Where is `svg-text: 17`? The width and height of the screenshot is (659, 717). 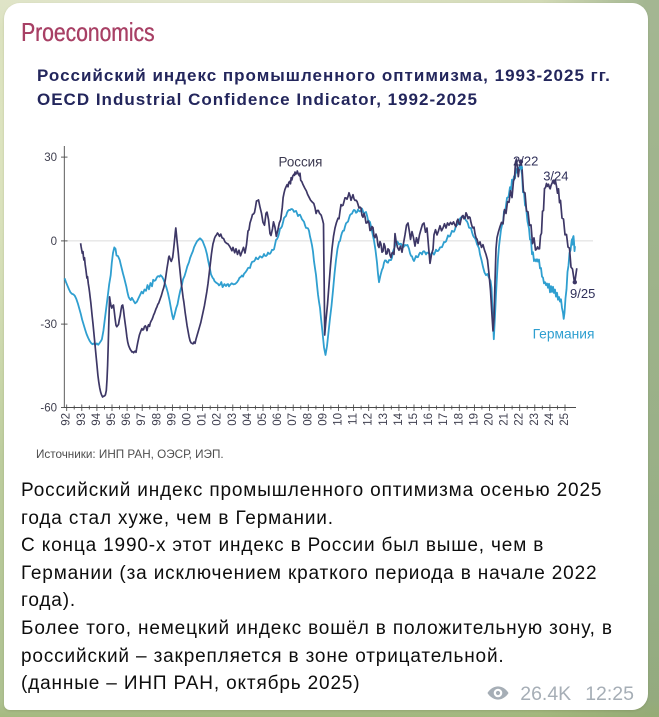 svg-text: 17 is located at coordinates (444, 419).